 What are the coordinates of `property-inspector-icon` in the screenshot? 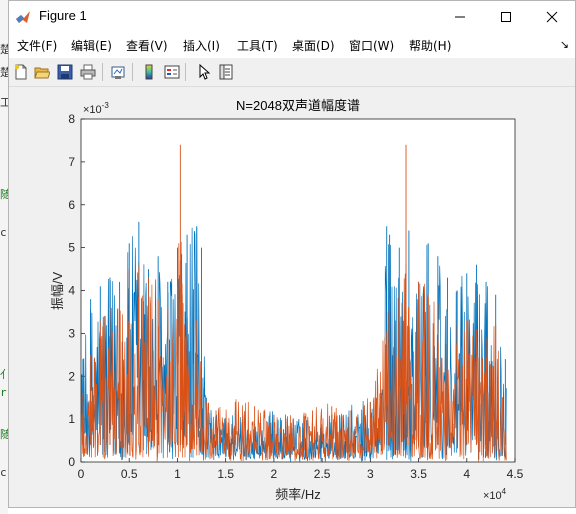 It's located at (226, 72).